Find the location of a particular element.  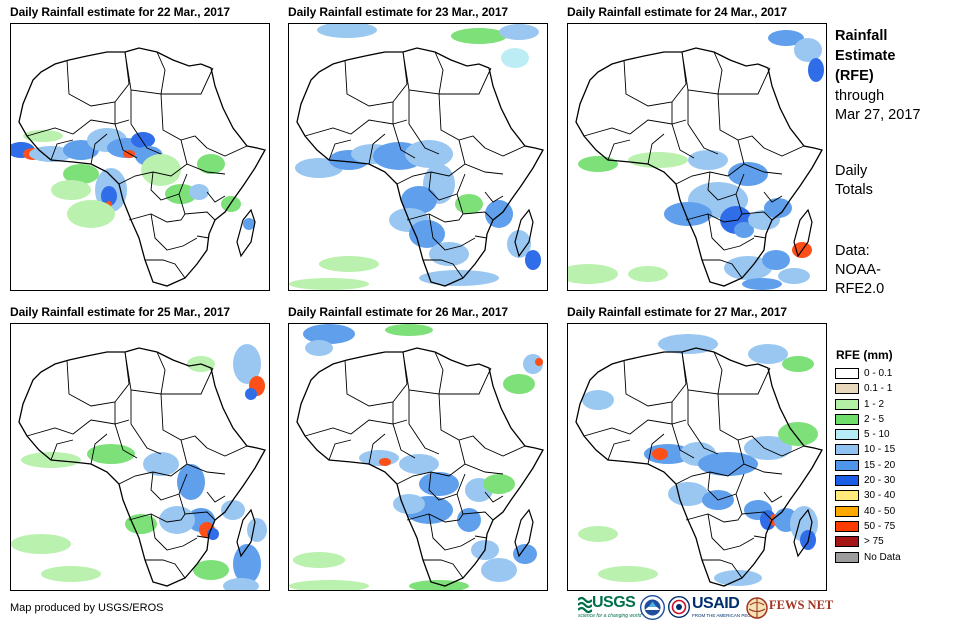

legend-label: 0.1 - 1 is located at coordinates (878, 389).